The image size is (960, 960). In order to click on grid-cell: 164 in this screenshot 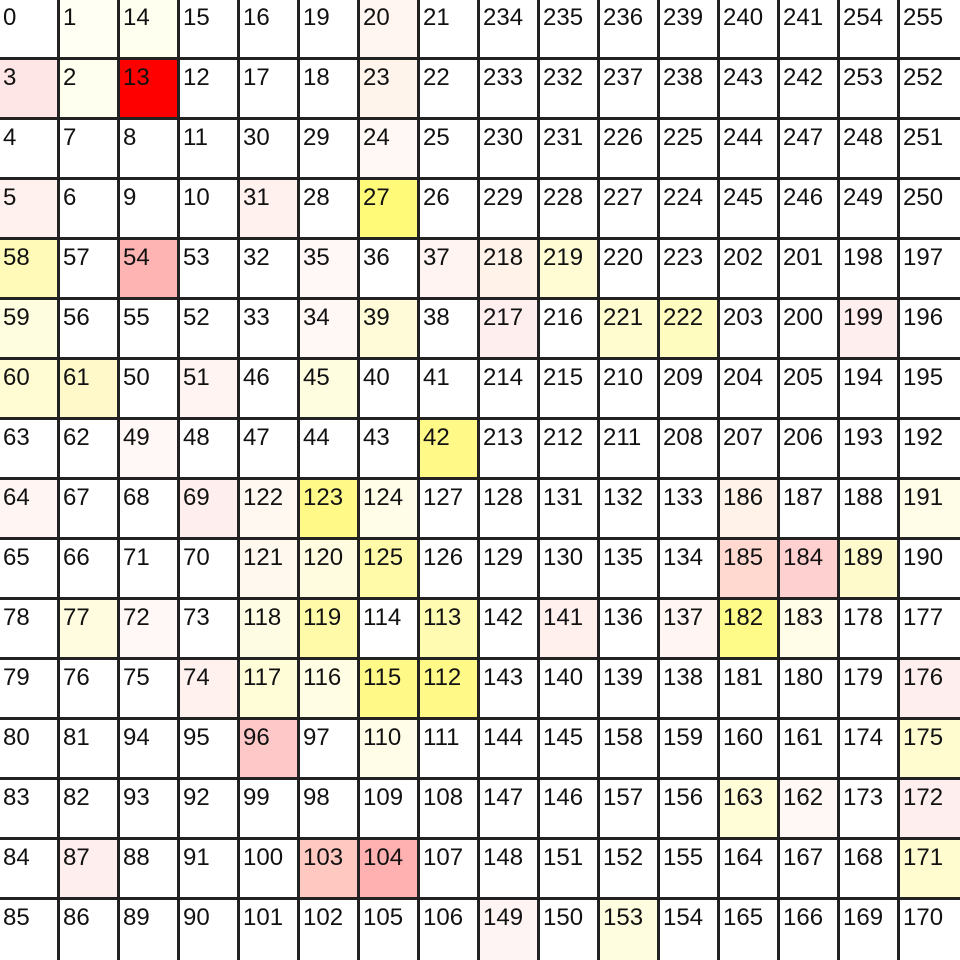, I will do `click(750, 870)`.